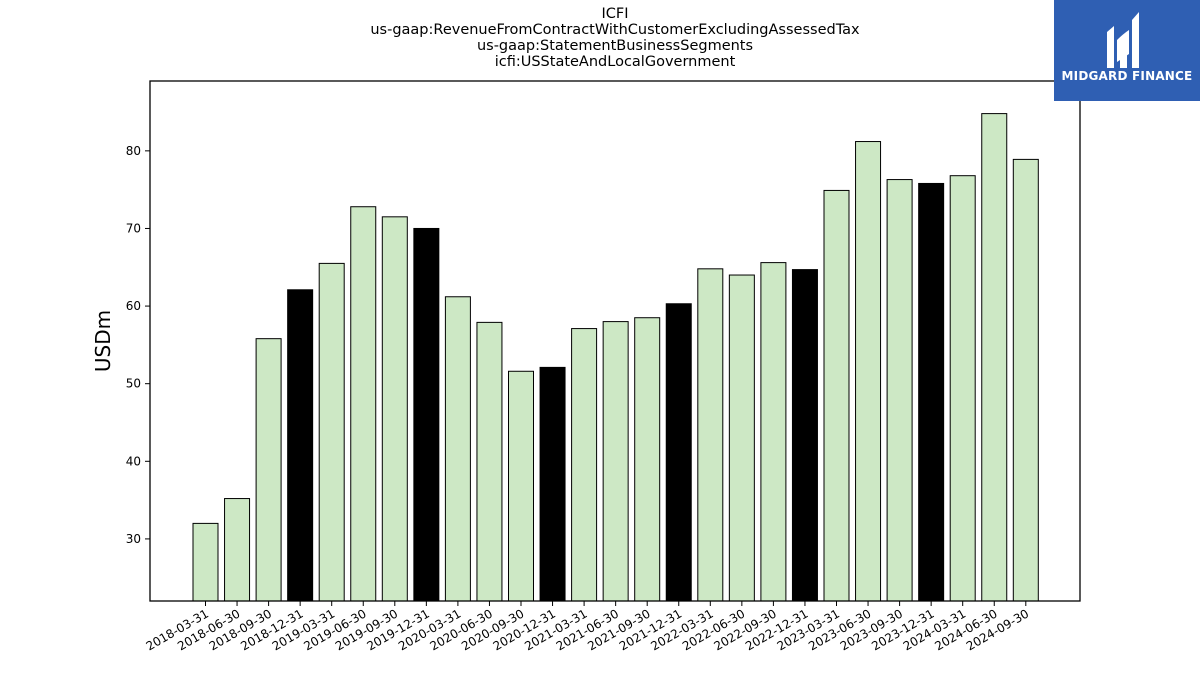  Describe the element at coordinates (133, 539) in the screenshot. I see `y-tick-label: 30` at that location.